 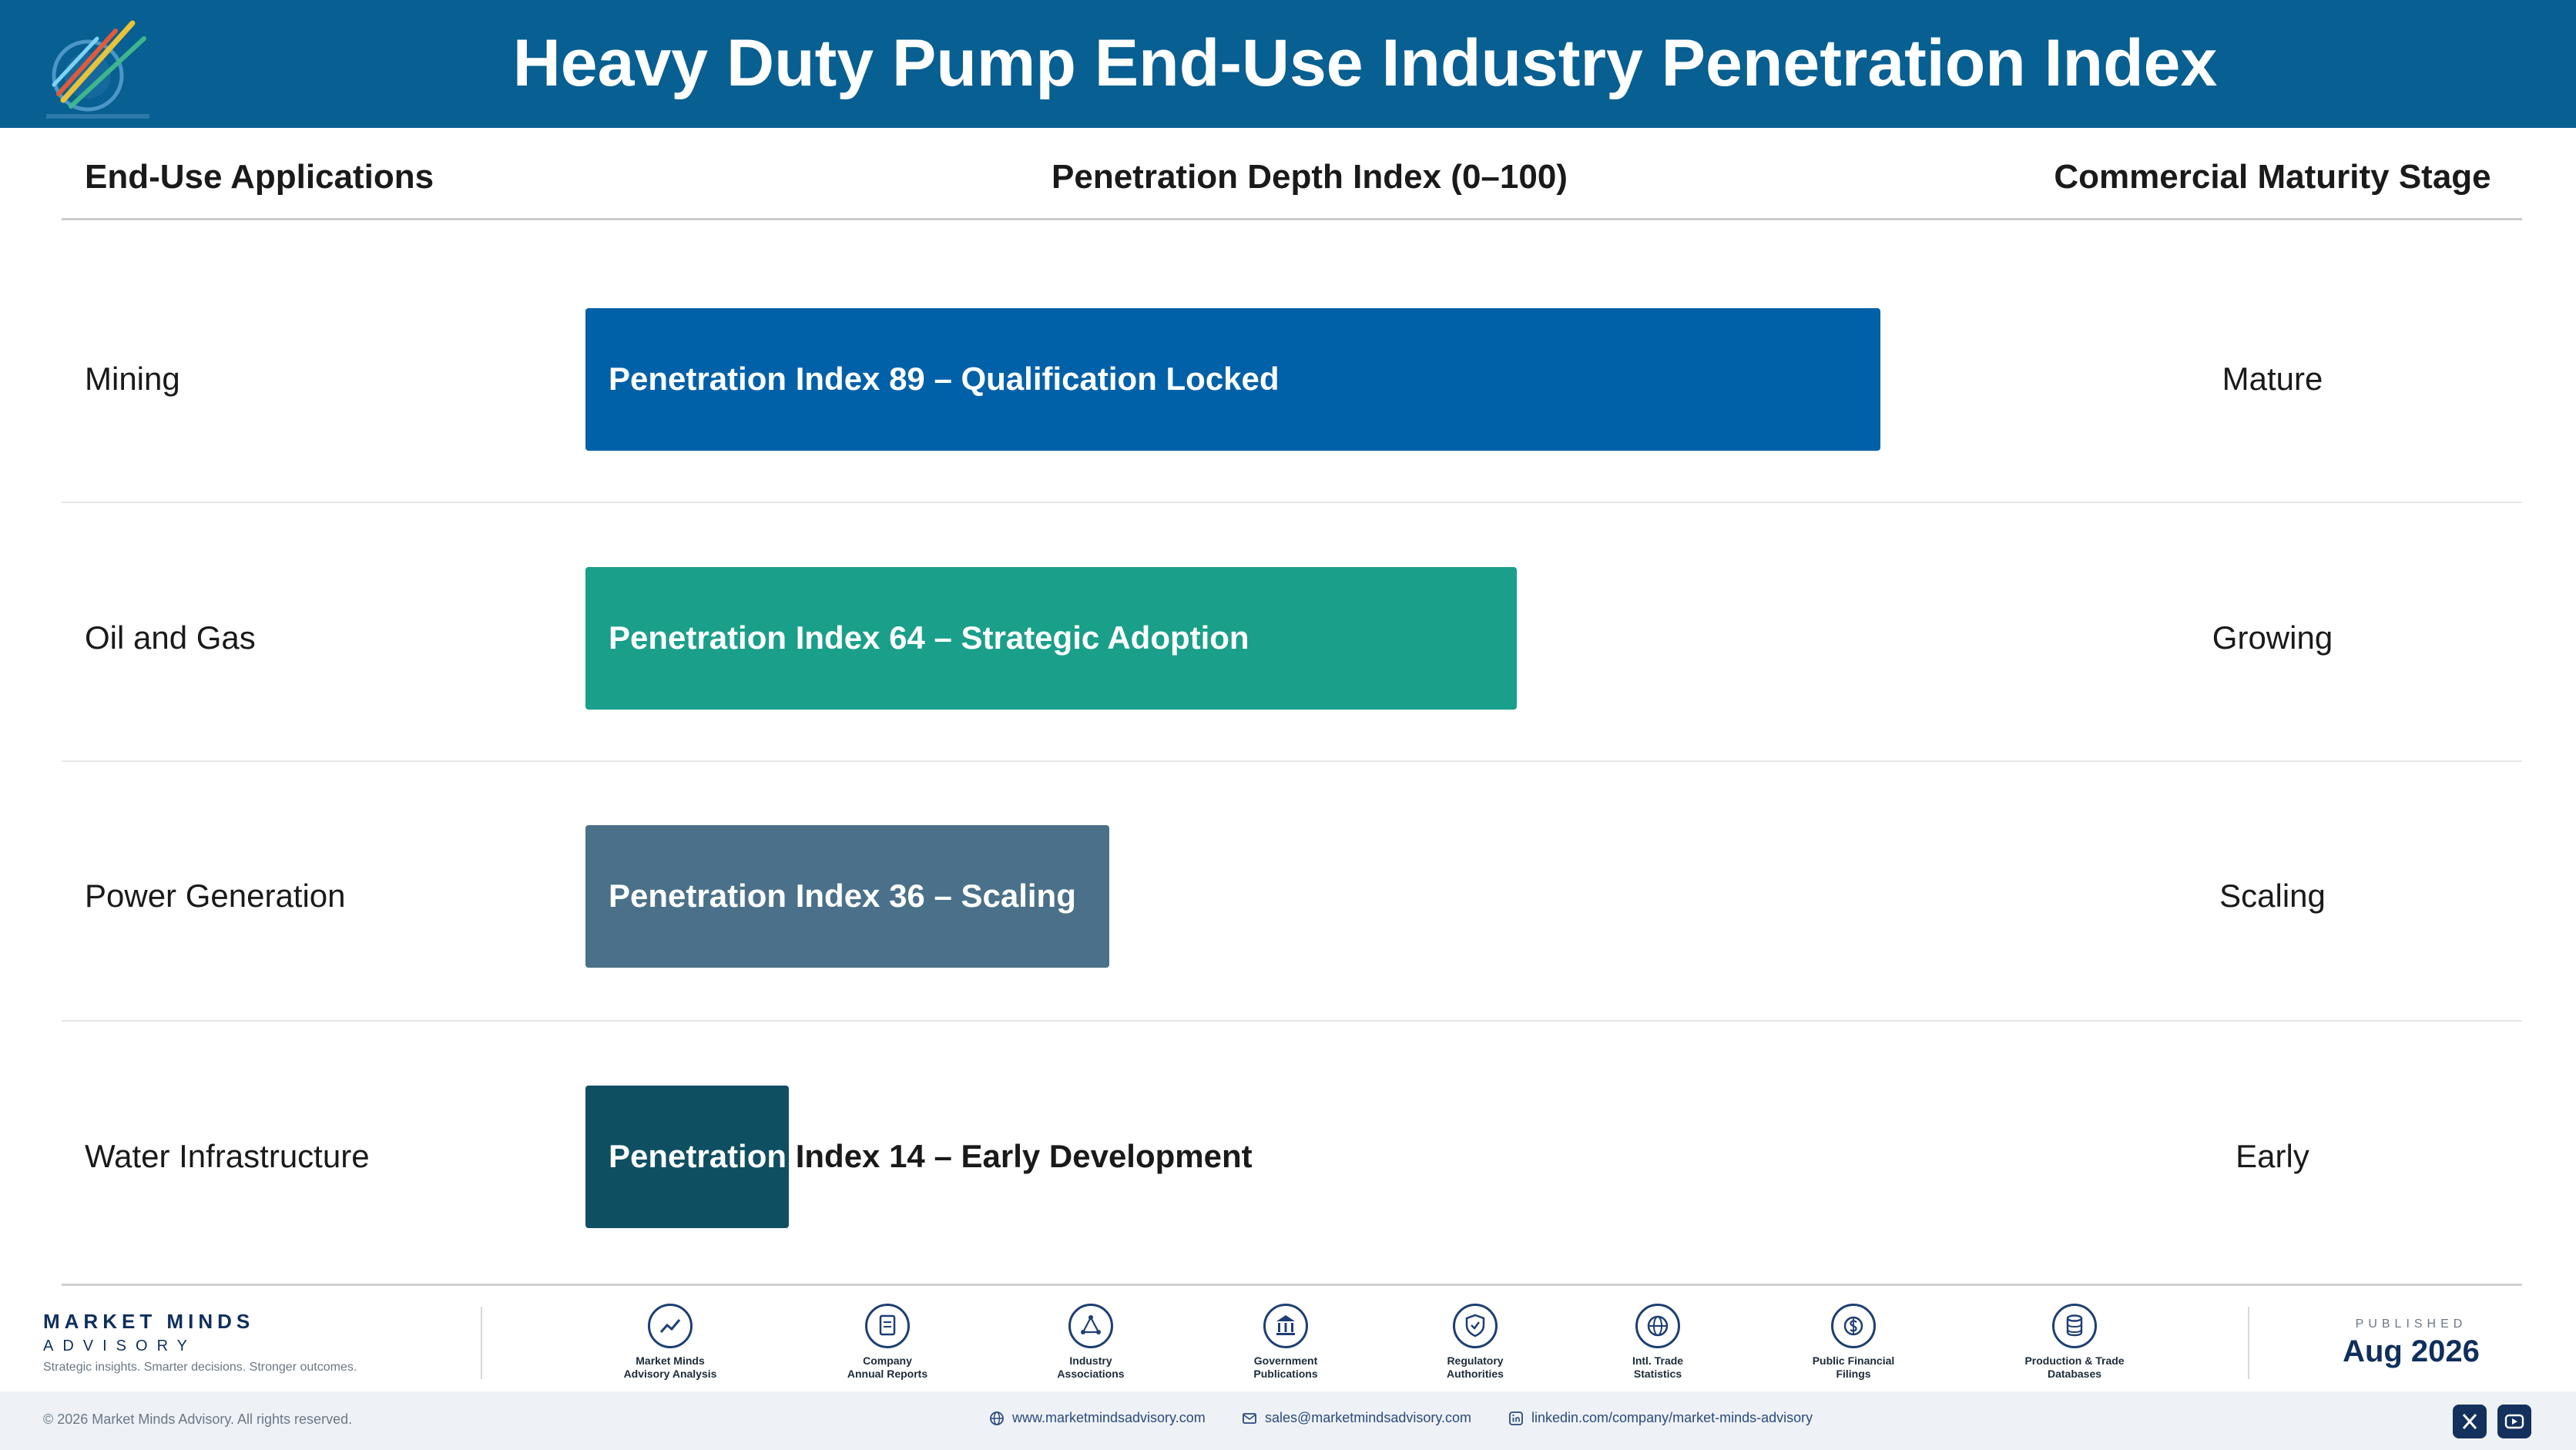 I want to click on network-icon, so click(x=1090, y=1326).